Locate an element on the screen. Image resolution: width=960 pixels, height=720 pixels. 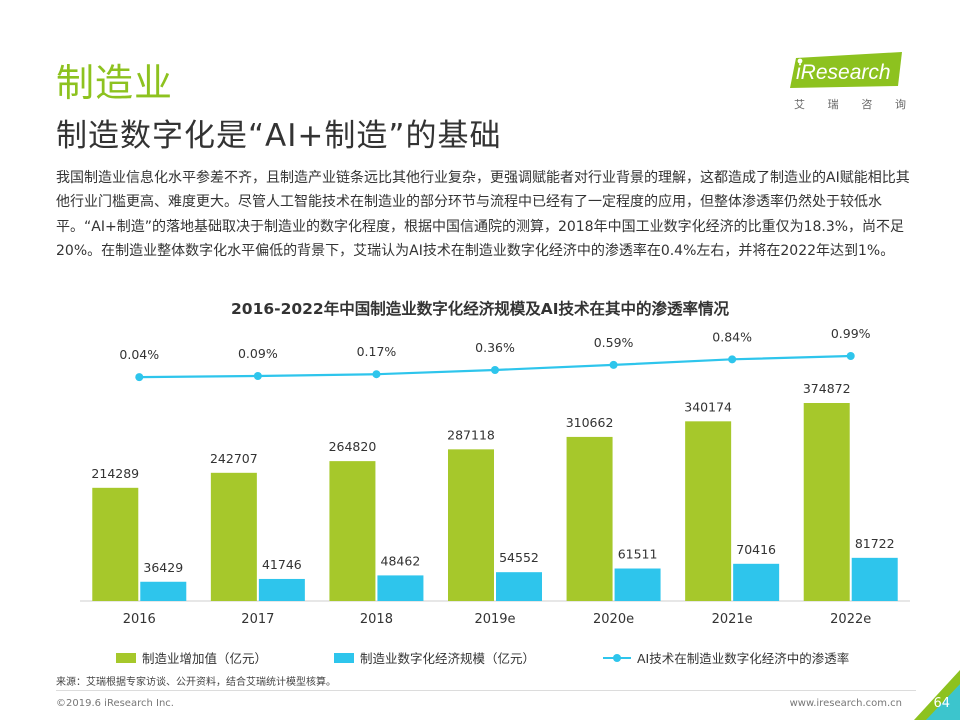
legend-swatch-green is located at coordinates (126, 657).